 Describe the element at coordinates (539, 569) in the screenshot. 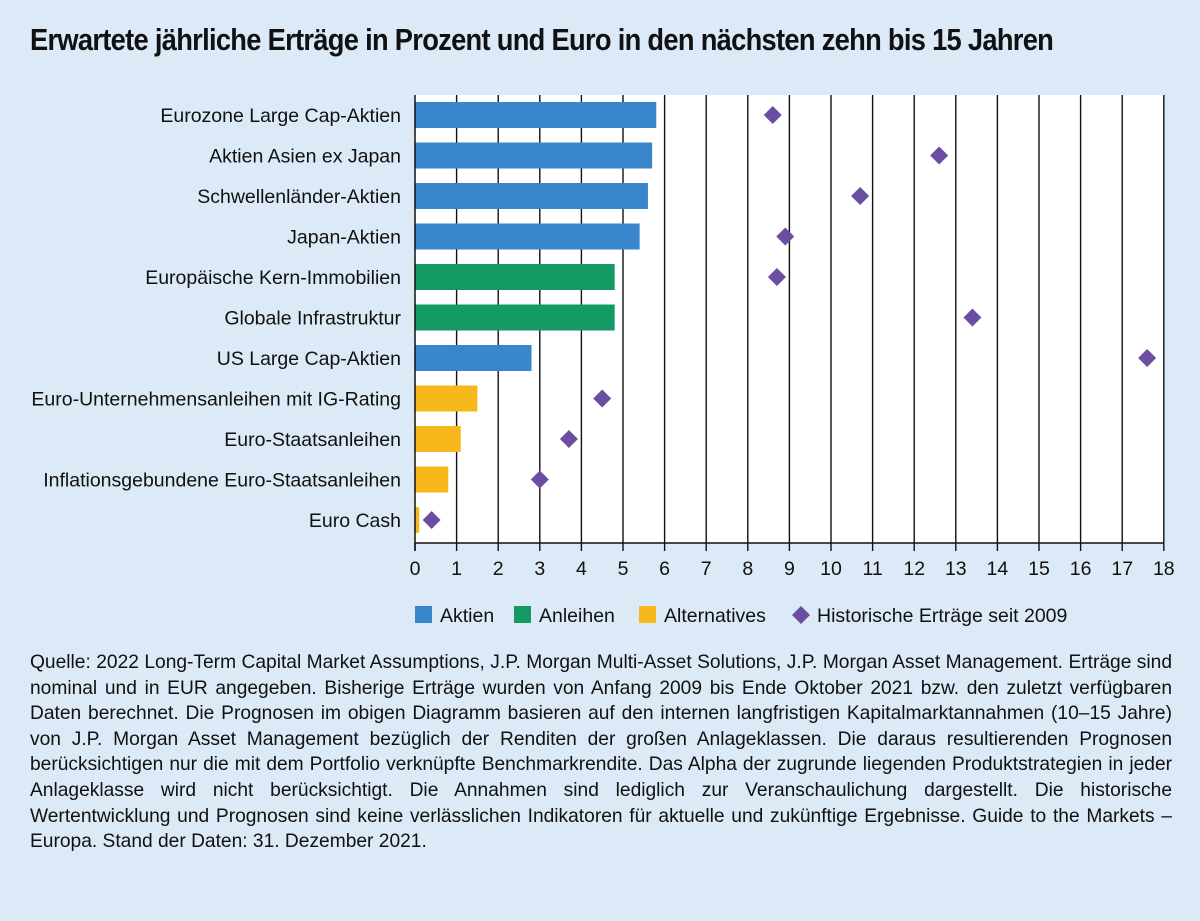

I see `tick-label: 3` at that location.